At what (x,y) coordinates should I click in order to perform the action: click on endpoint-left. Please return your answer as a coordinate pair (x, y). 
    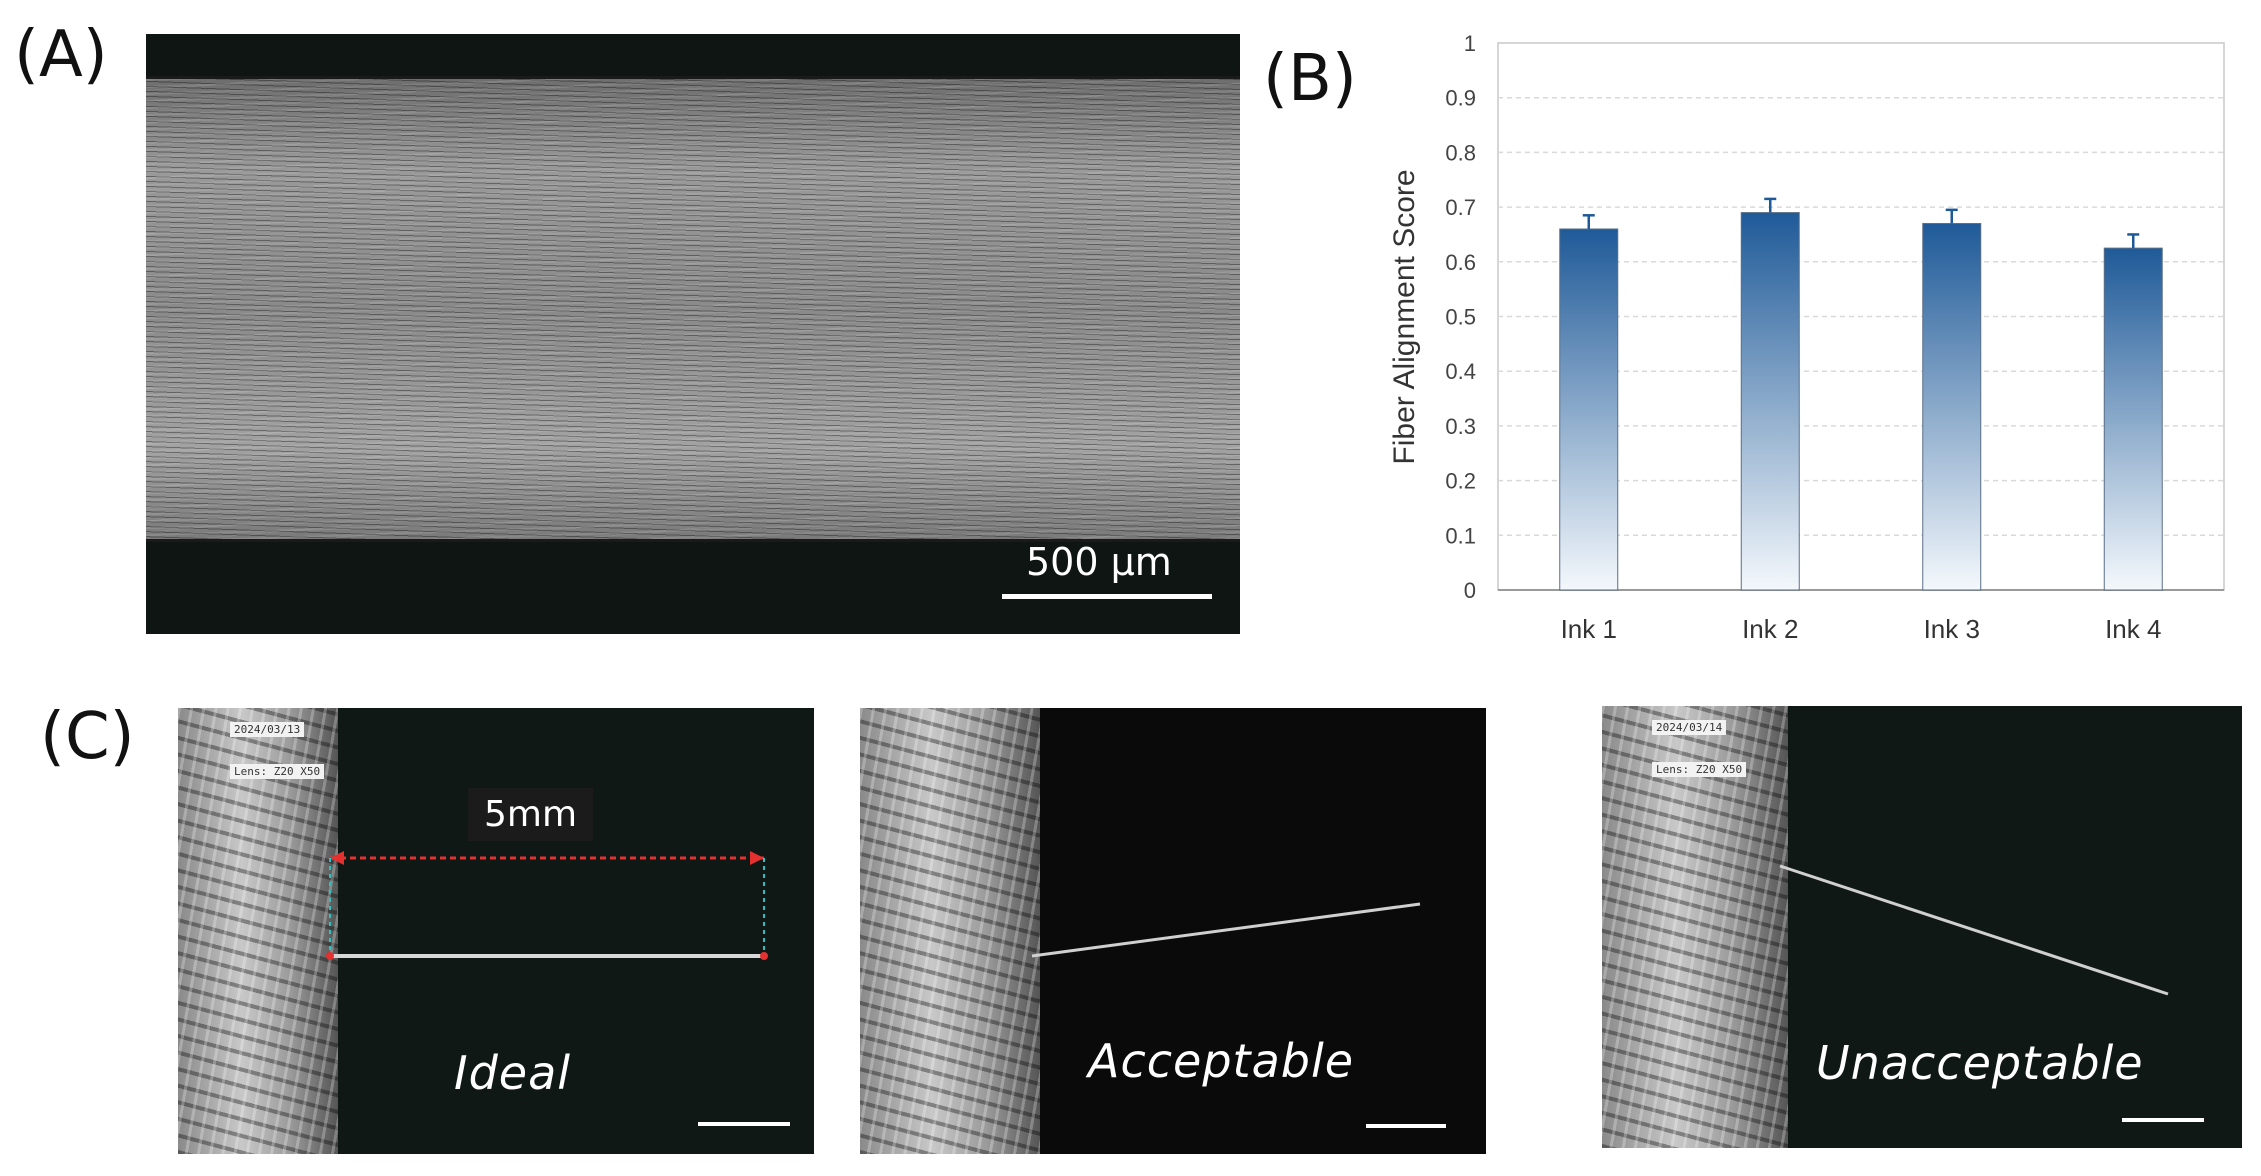
    Looking at the image, I should click on (330, 956).